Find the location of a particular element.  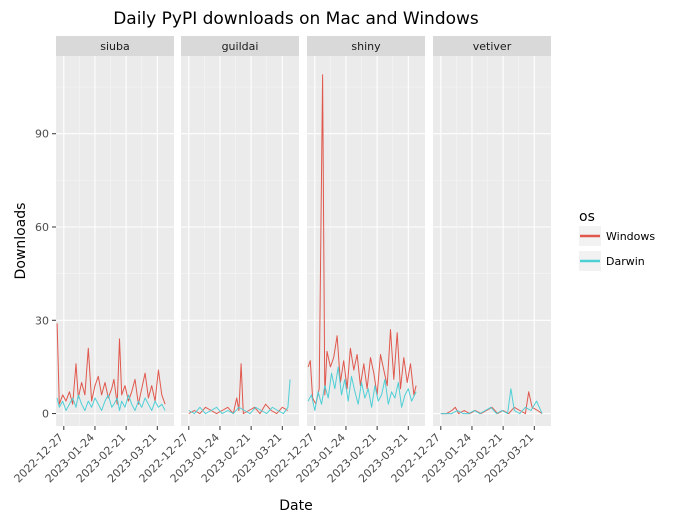

y-tick-label: 90 is located at coordinates (42, 134).